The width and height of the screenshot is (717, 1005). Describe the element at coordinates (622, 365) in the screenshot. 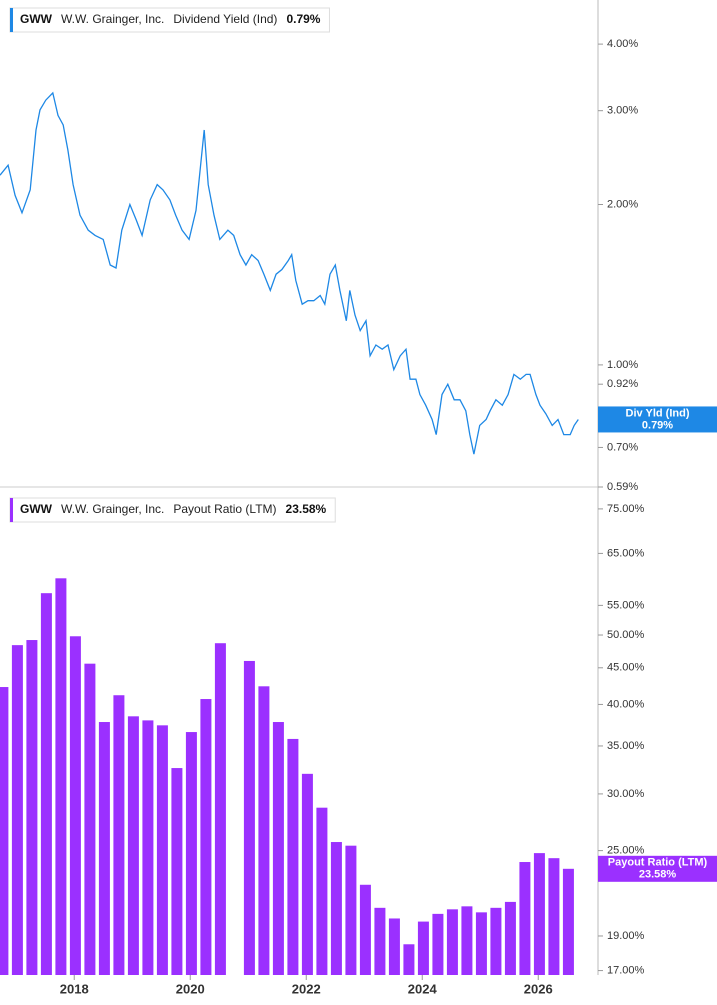

I see `y-tick-label: 1.00%` at that location.